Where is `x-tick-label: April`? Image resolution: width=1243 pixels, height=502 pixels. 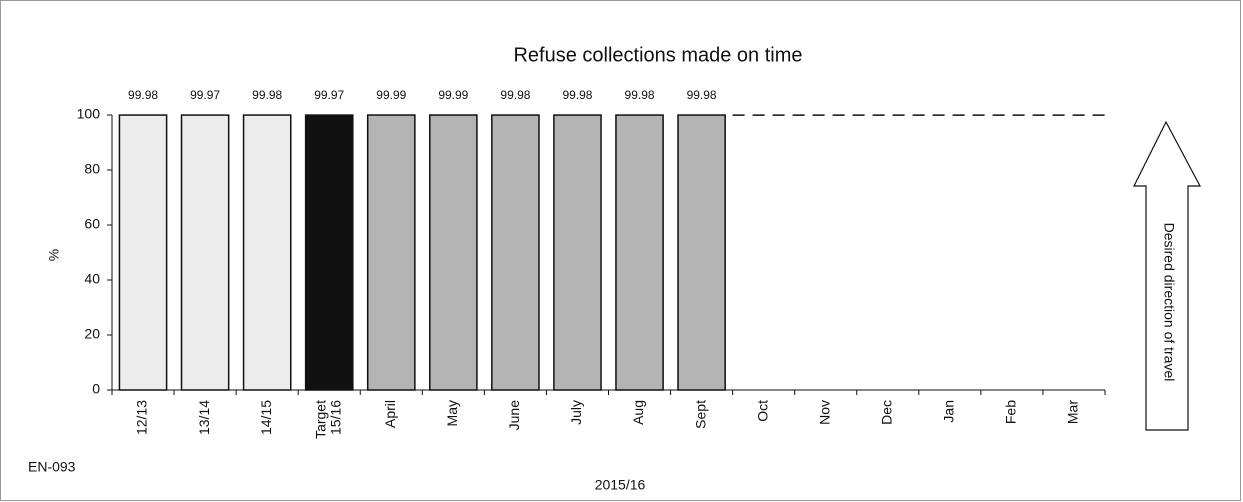 x-tick-label: April is located at coordinates (390, 414).